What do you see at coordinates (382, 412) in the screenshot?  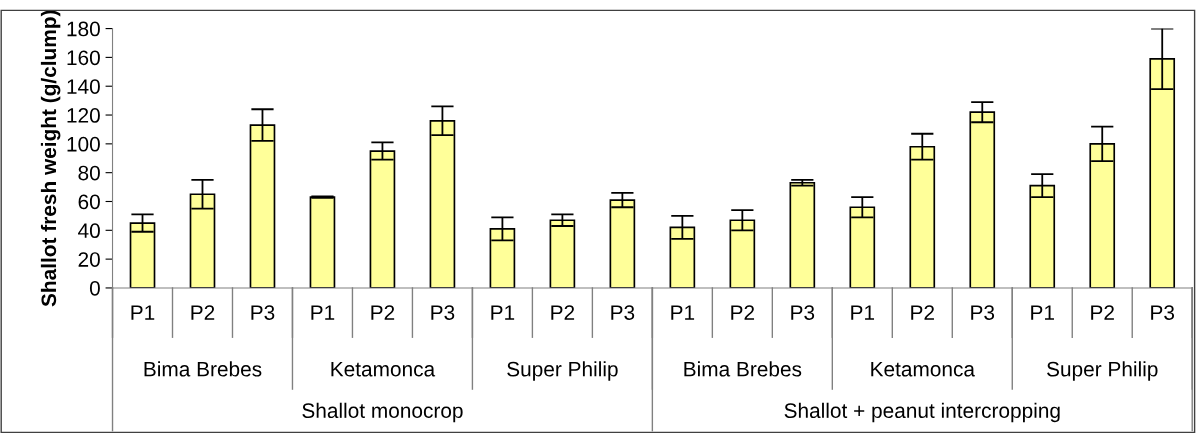 I see `text: Shallot monocrop` at bounding box center [382, 412].